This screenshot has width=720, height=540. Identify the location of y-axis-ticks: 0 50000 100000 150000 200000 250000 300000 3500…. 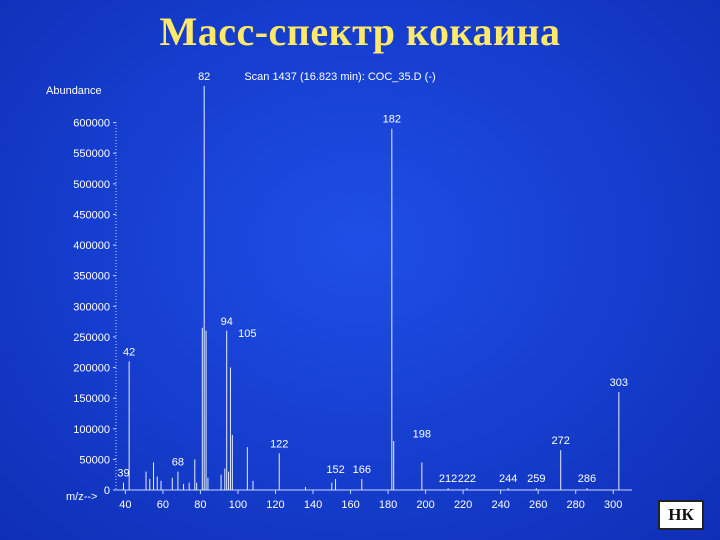
(94, 307).